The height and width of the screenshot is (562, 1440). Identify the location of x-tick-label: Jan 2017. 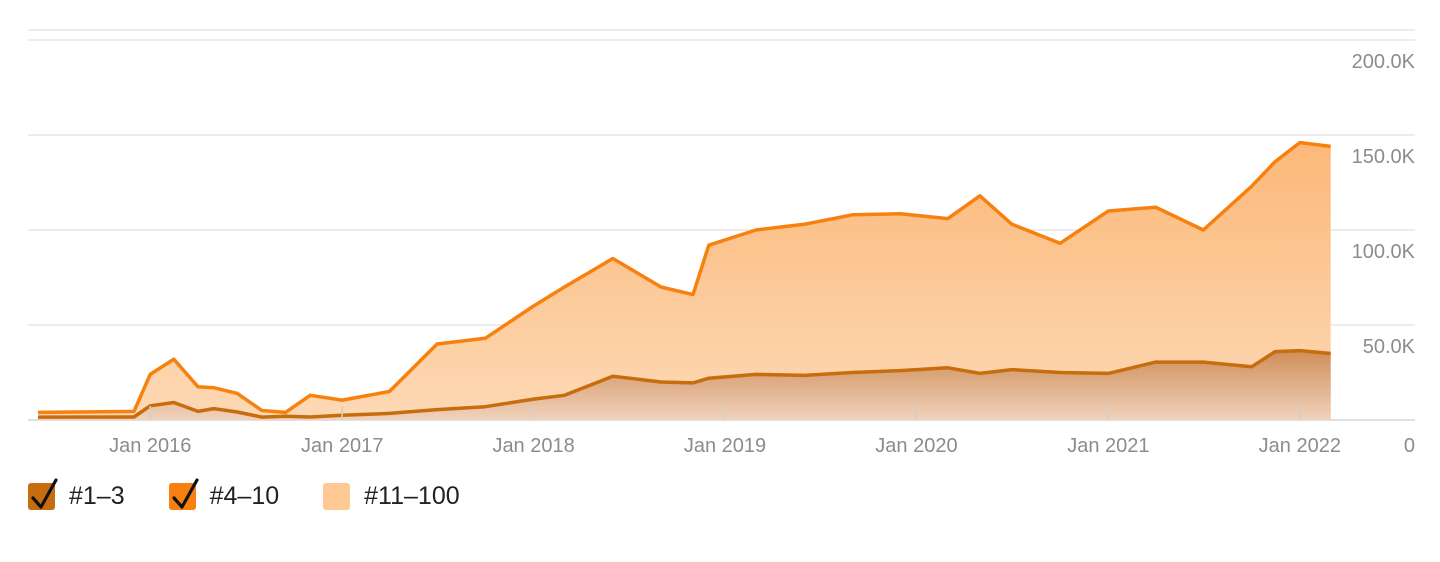
(342, 446).